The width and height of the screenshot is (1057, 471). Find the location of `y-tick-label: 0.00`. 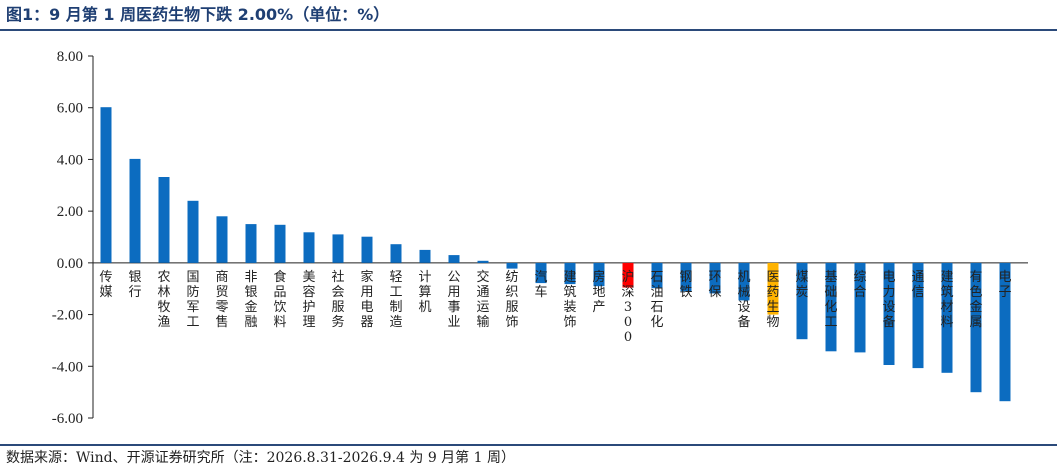

y-tick-label: 0.00 is located at coordinates (70, 264).